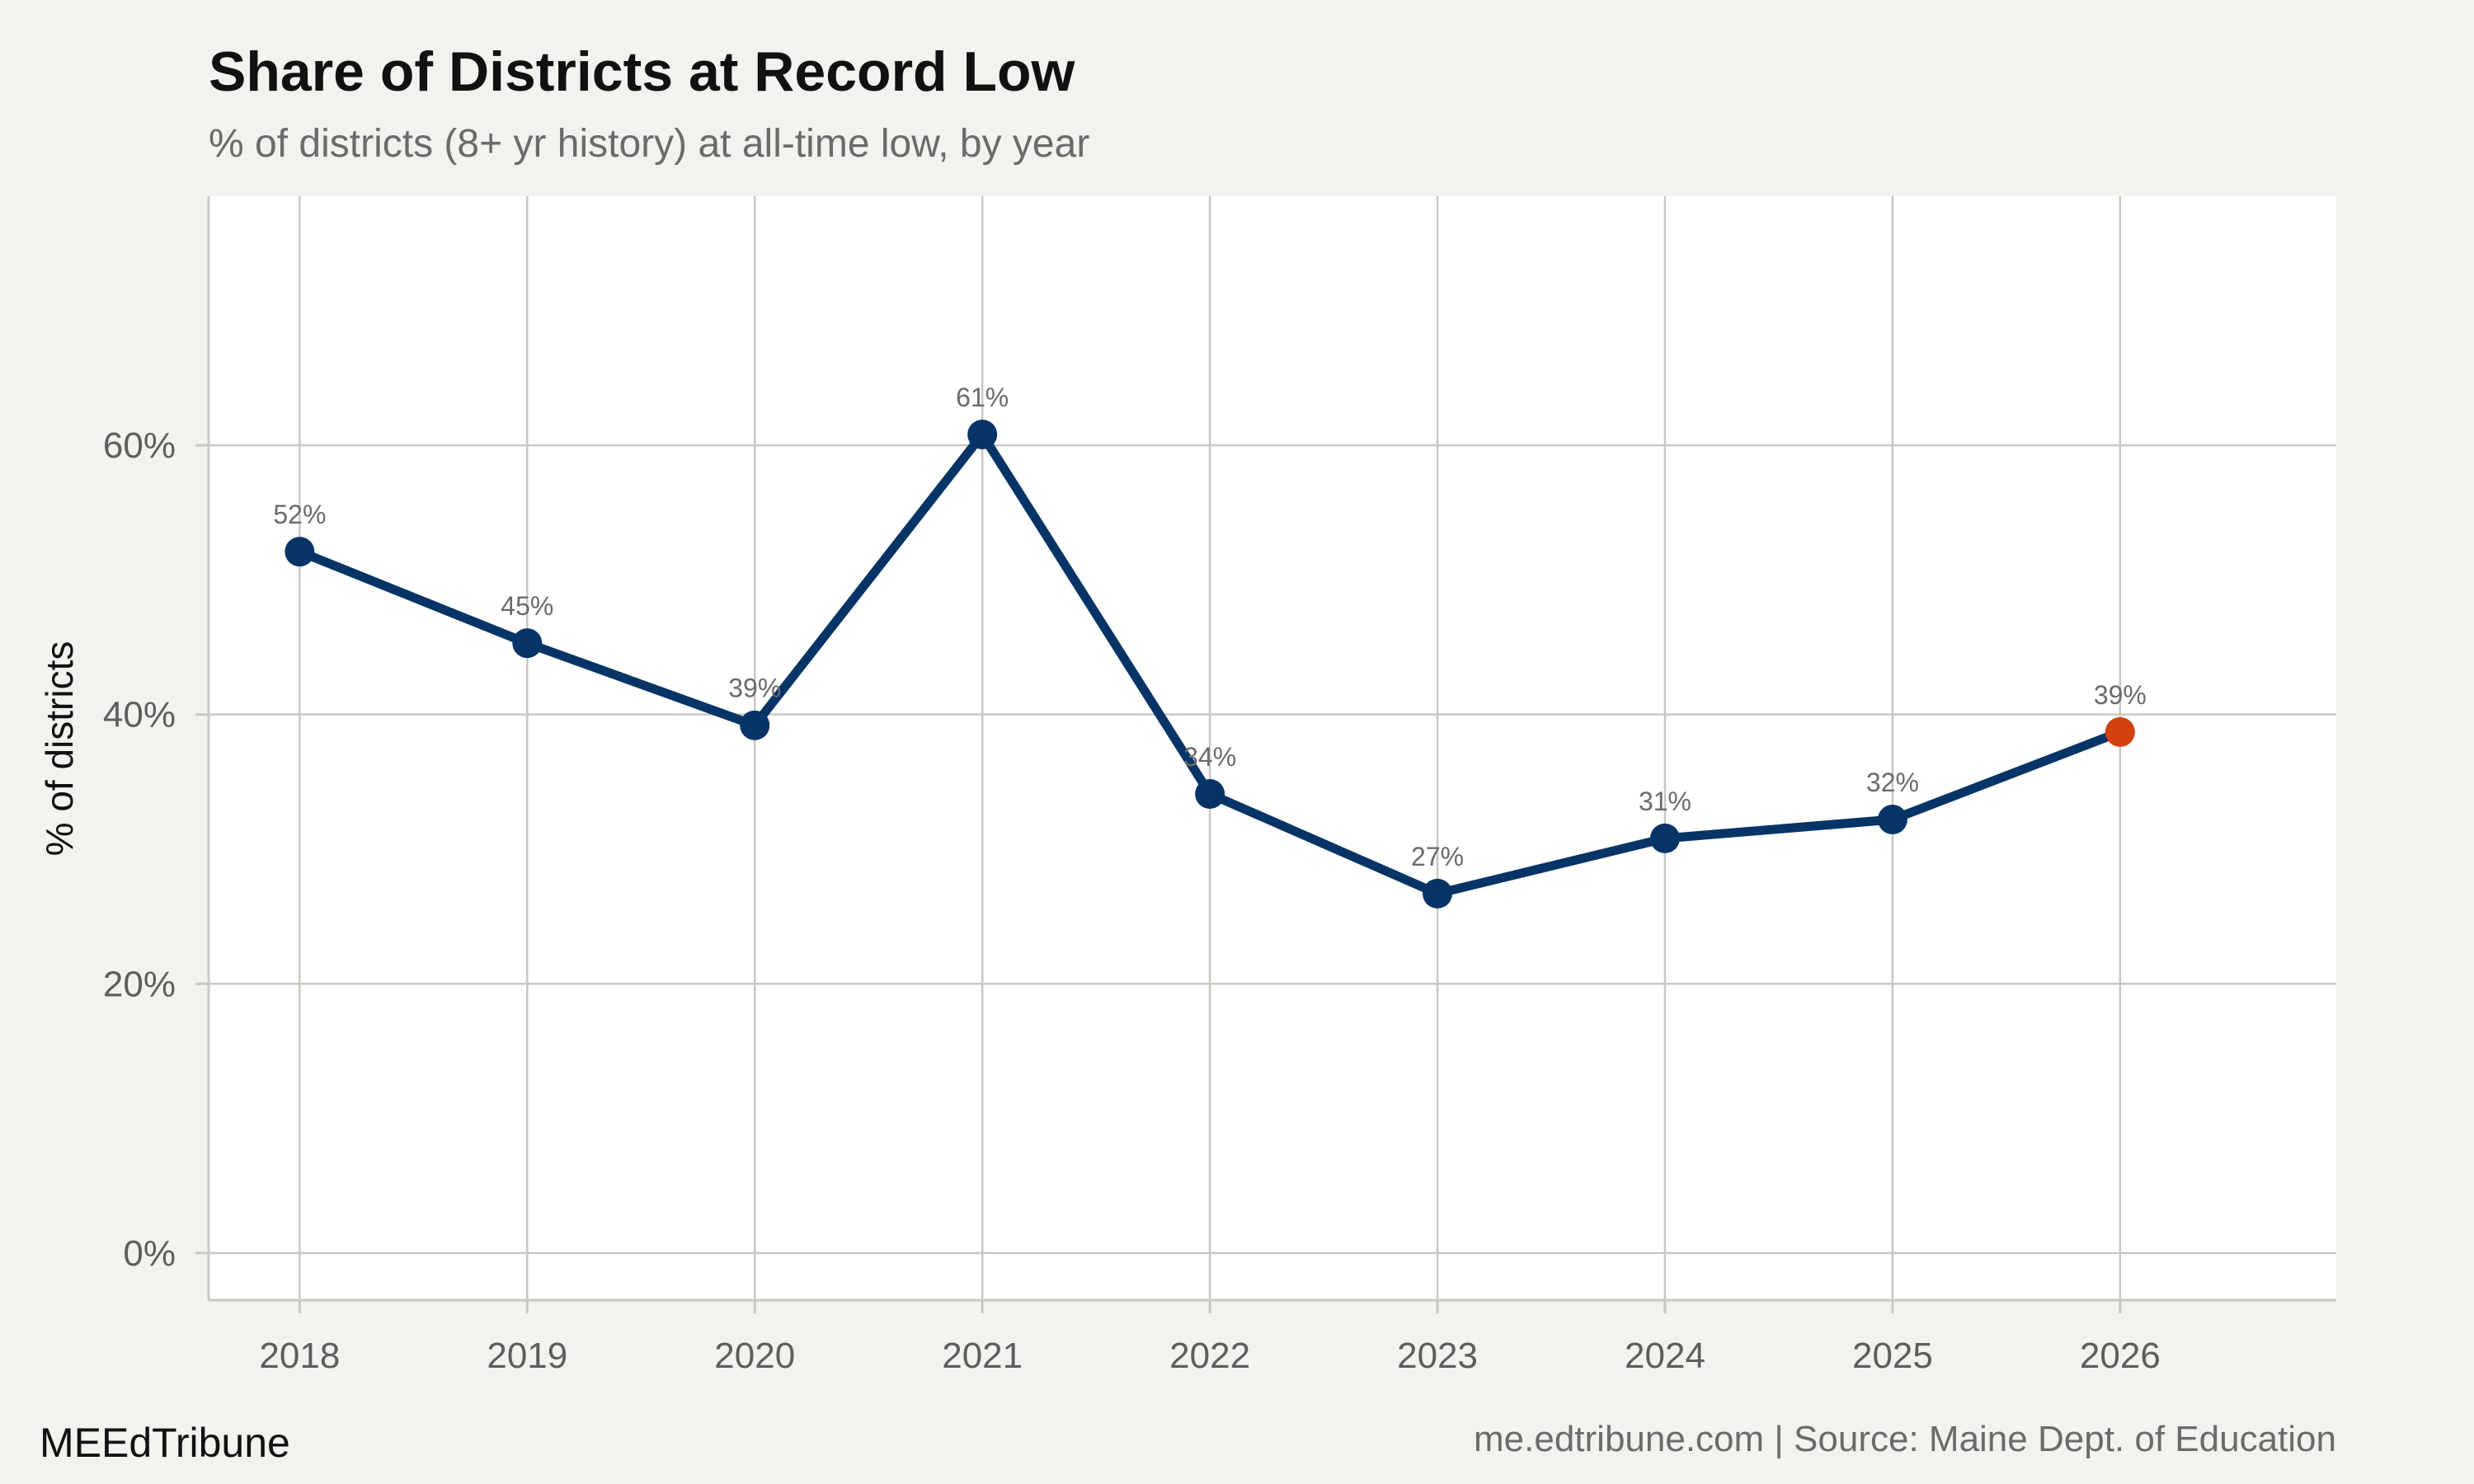 The width and height of the screenshot is (2474, 1484). Describe the element at coordinates (149, 1253) in the screenshot. I see `y-tick-label-0: 0%` at that location.